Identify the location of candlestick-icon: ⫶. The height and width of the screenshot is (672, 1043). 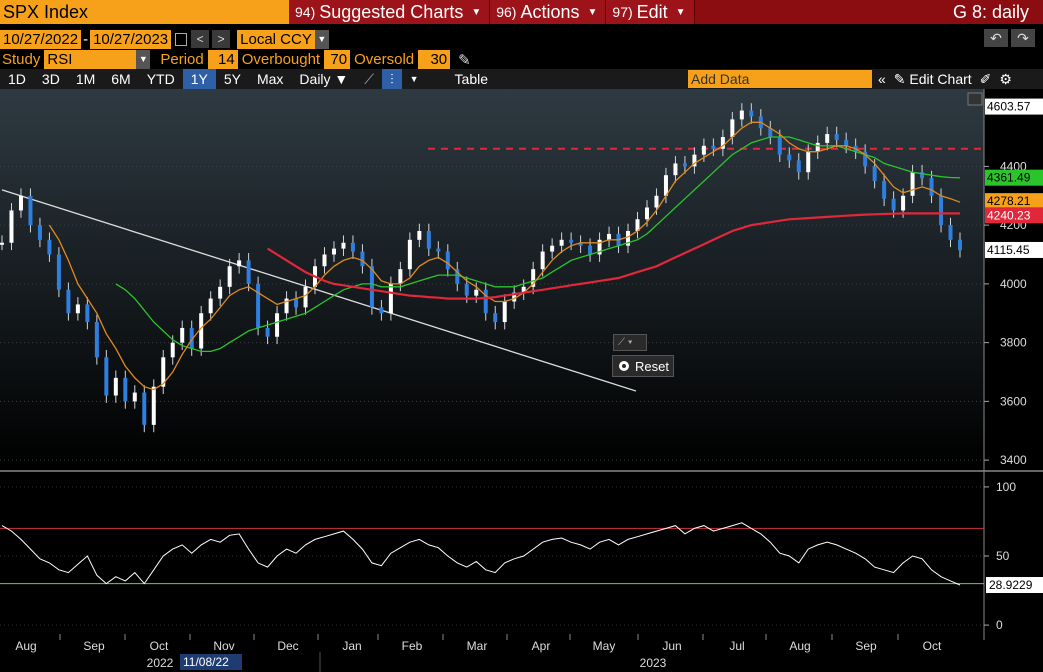
(392, 79).